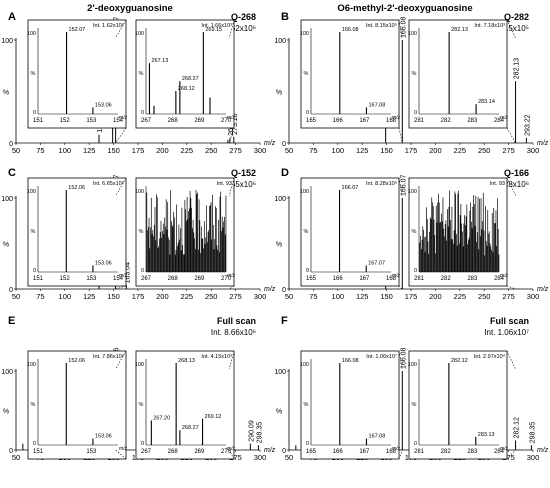 The height and width of the screenshot is (488, 550). I want to click on panel-letter: F, so click(284, 321).